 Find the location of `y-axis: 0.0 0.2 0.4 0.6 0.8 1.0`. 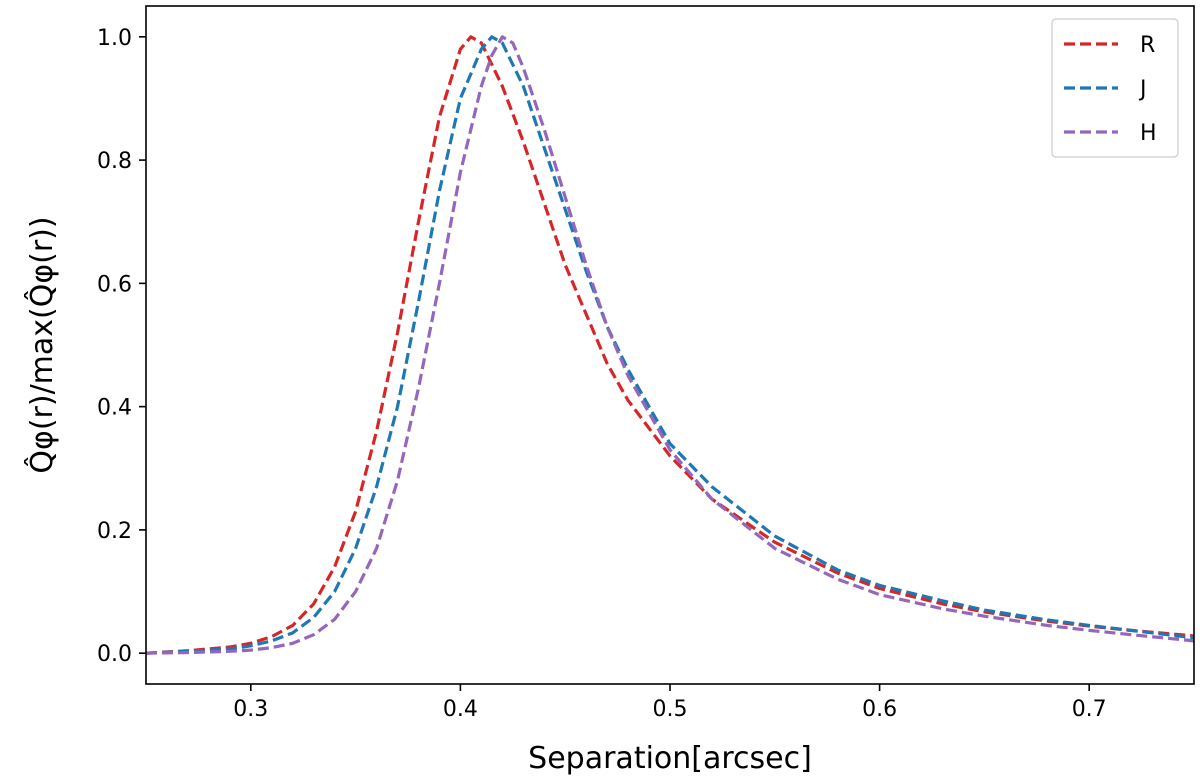

y-axis: 0.0 0.2 0.4 0.6 0.8 1.0 is located at coordinates (121, 346).